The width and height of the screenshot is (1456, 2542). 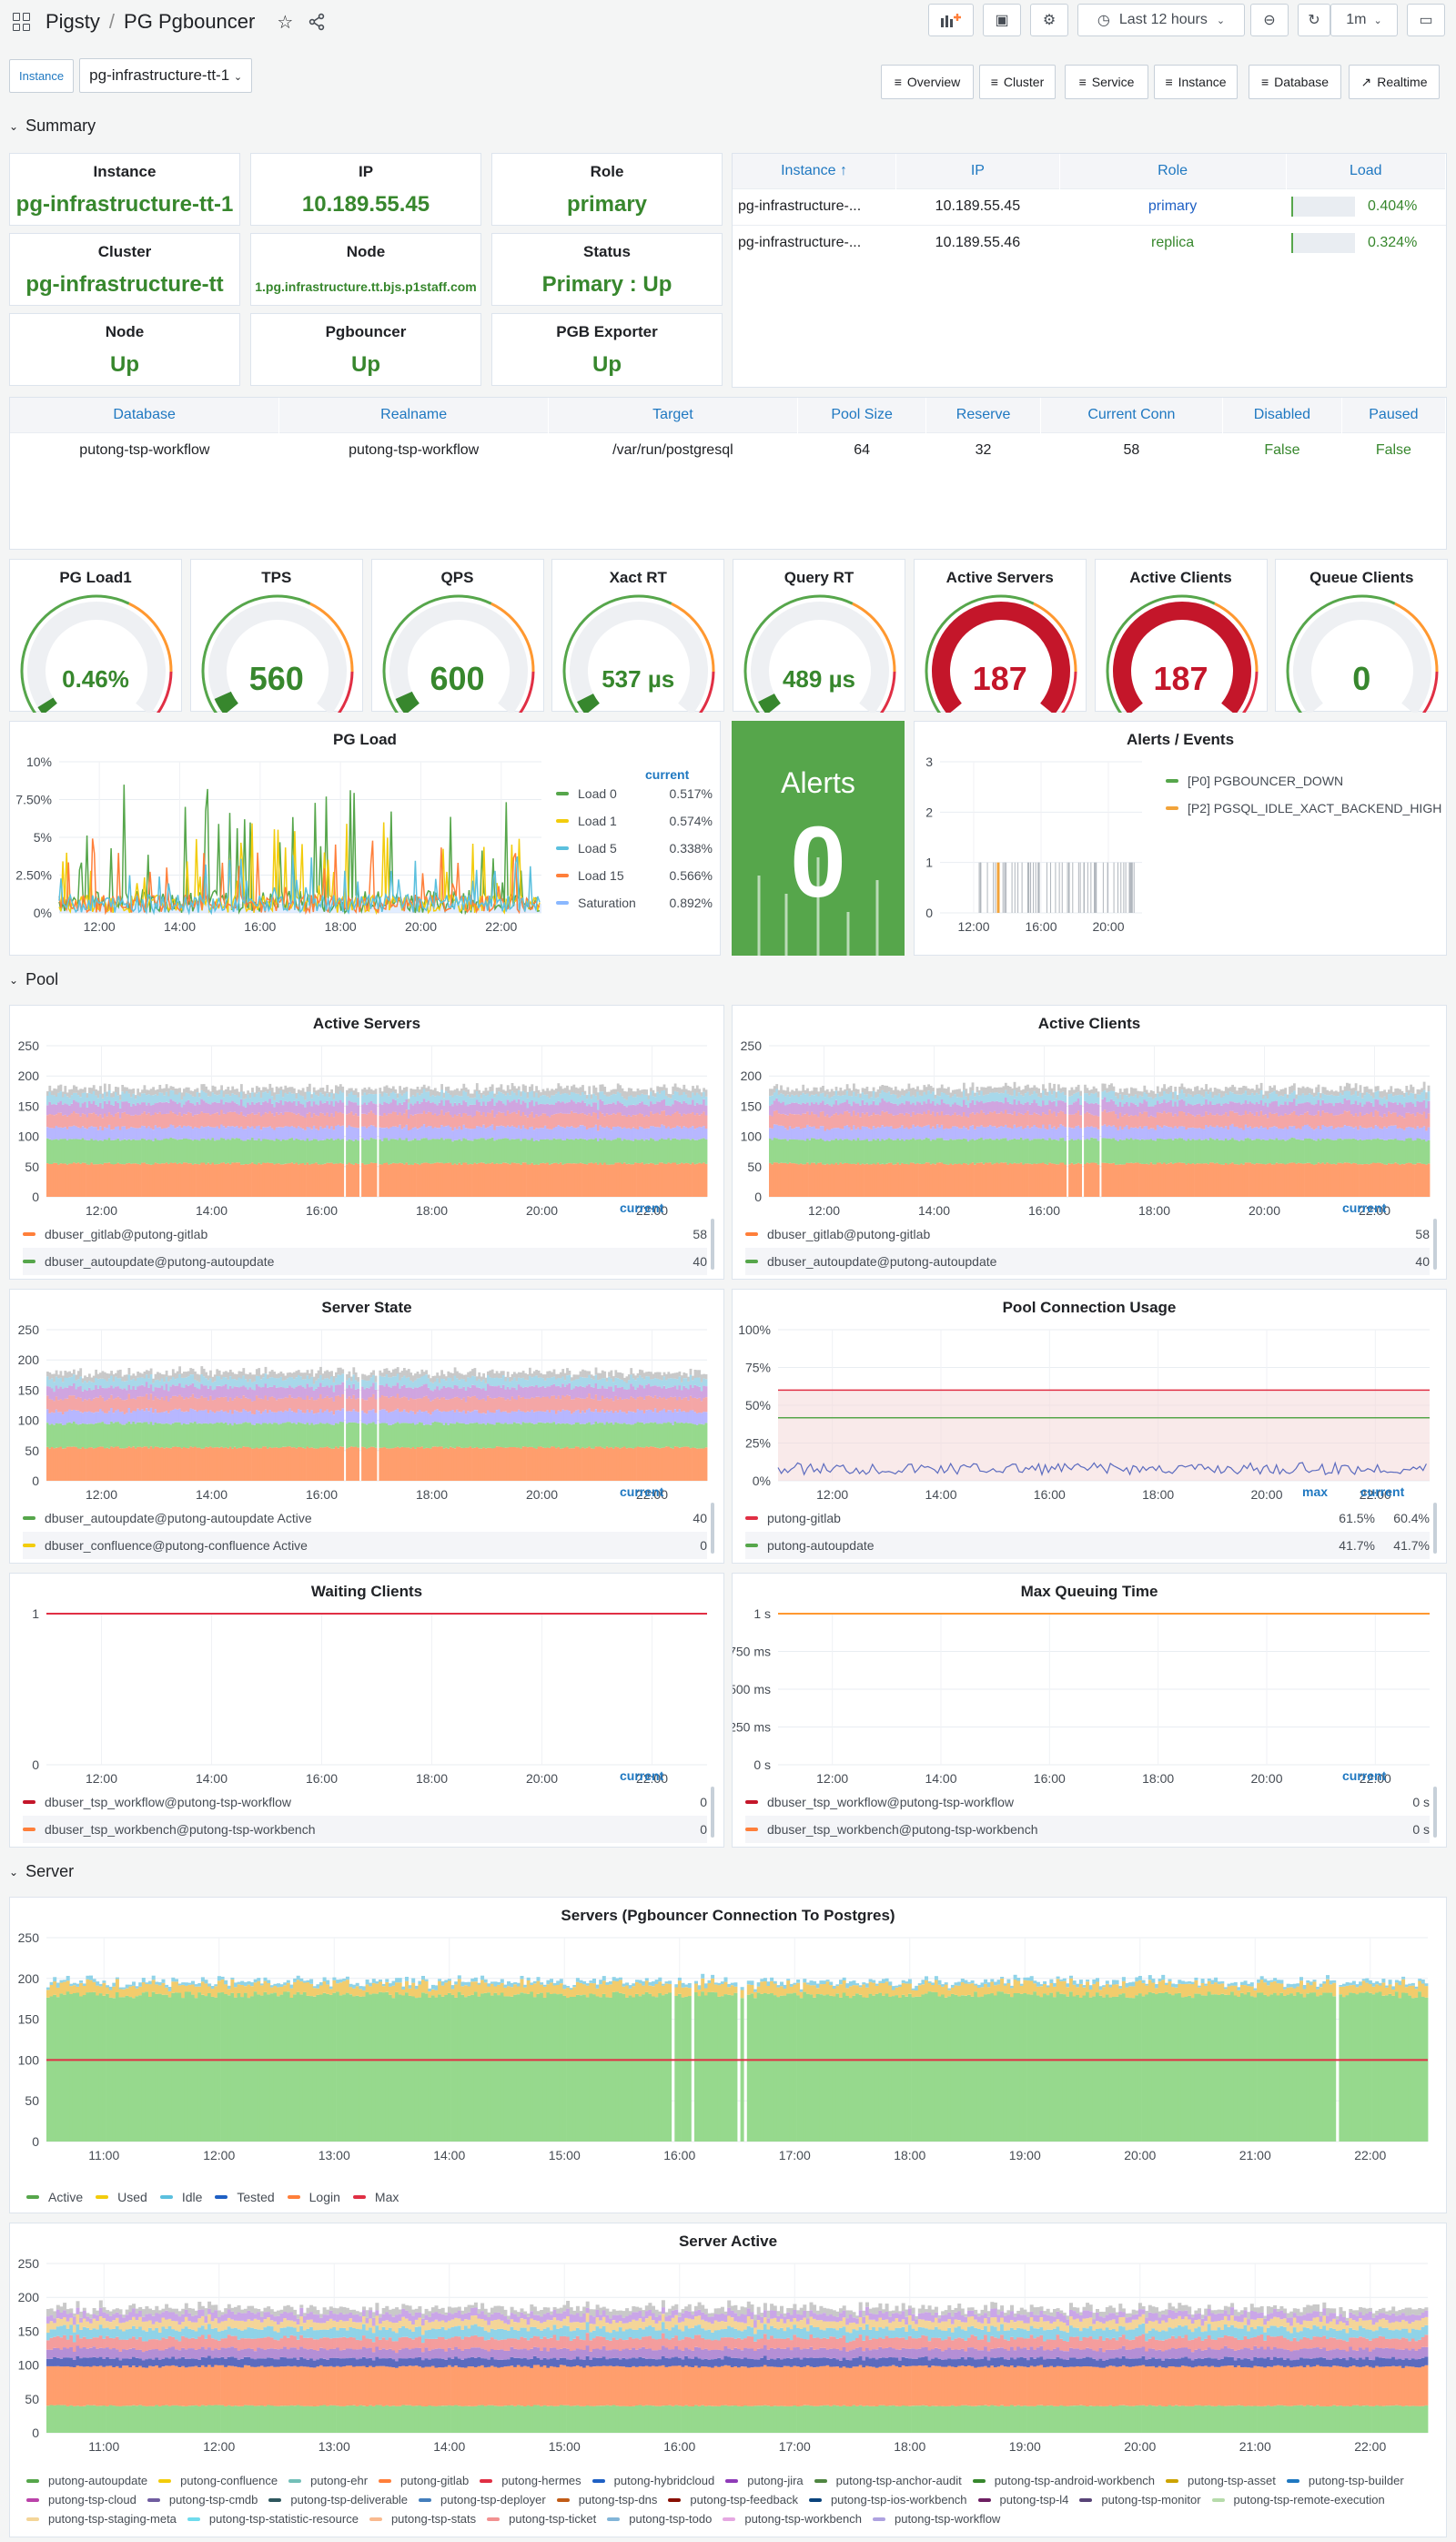 What do you see at coordinates (978, 171) in the screenshot?
I see `column-header: IP` at bounding box center [978, 171].